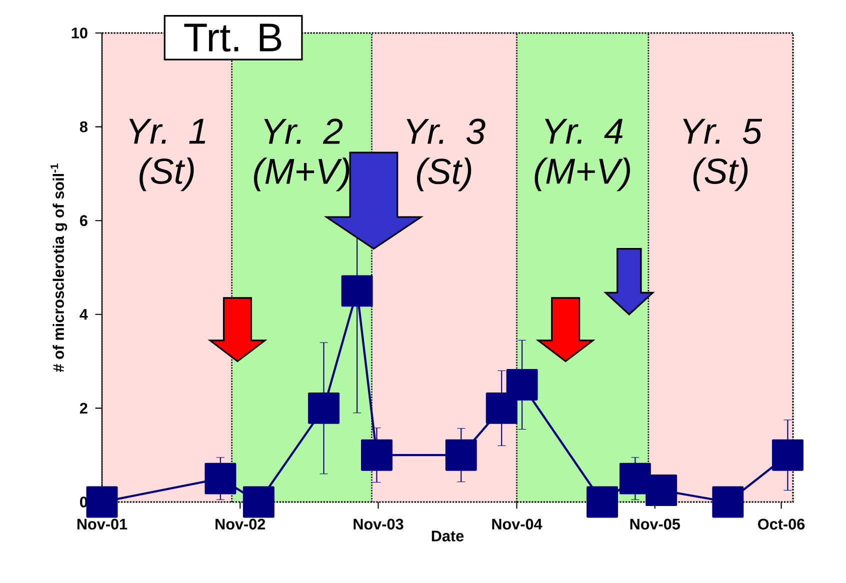 Image resolution: width=846 pixels, height=583 pixels. What do you see at coordinates (84, 408) in the screenshot?
I see `y-tick-label: 2` at bounding box center [84, 408].